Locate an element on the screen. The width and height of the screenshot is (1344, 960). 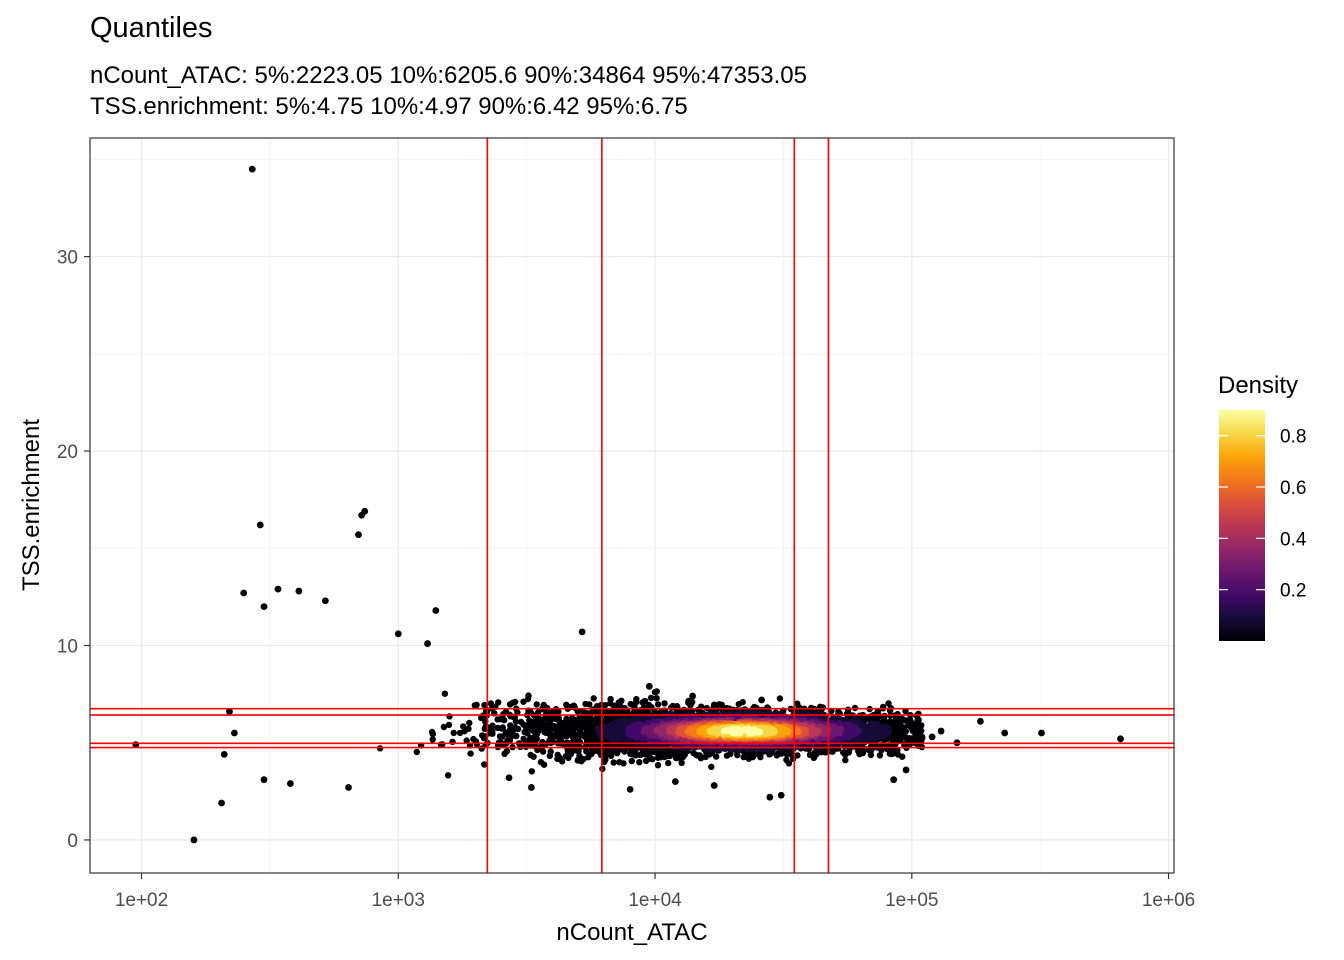
y-tick-label: 30 is located at coordinates (67, 258).